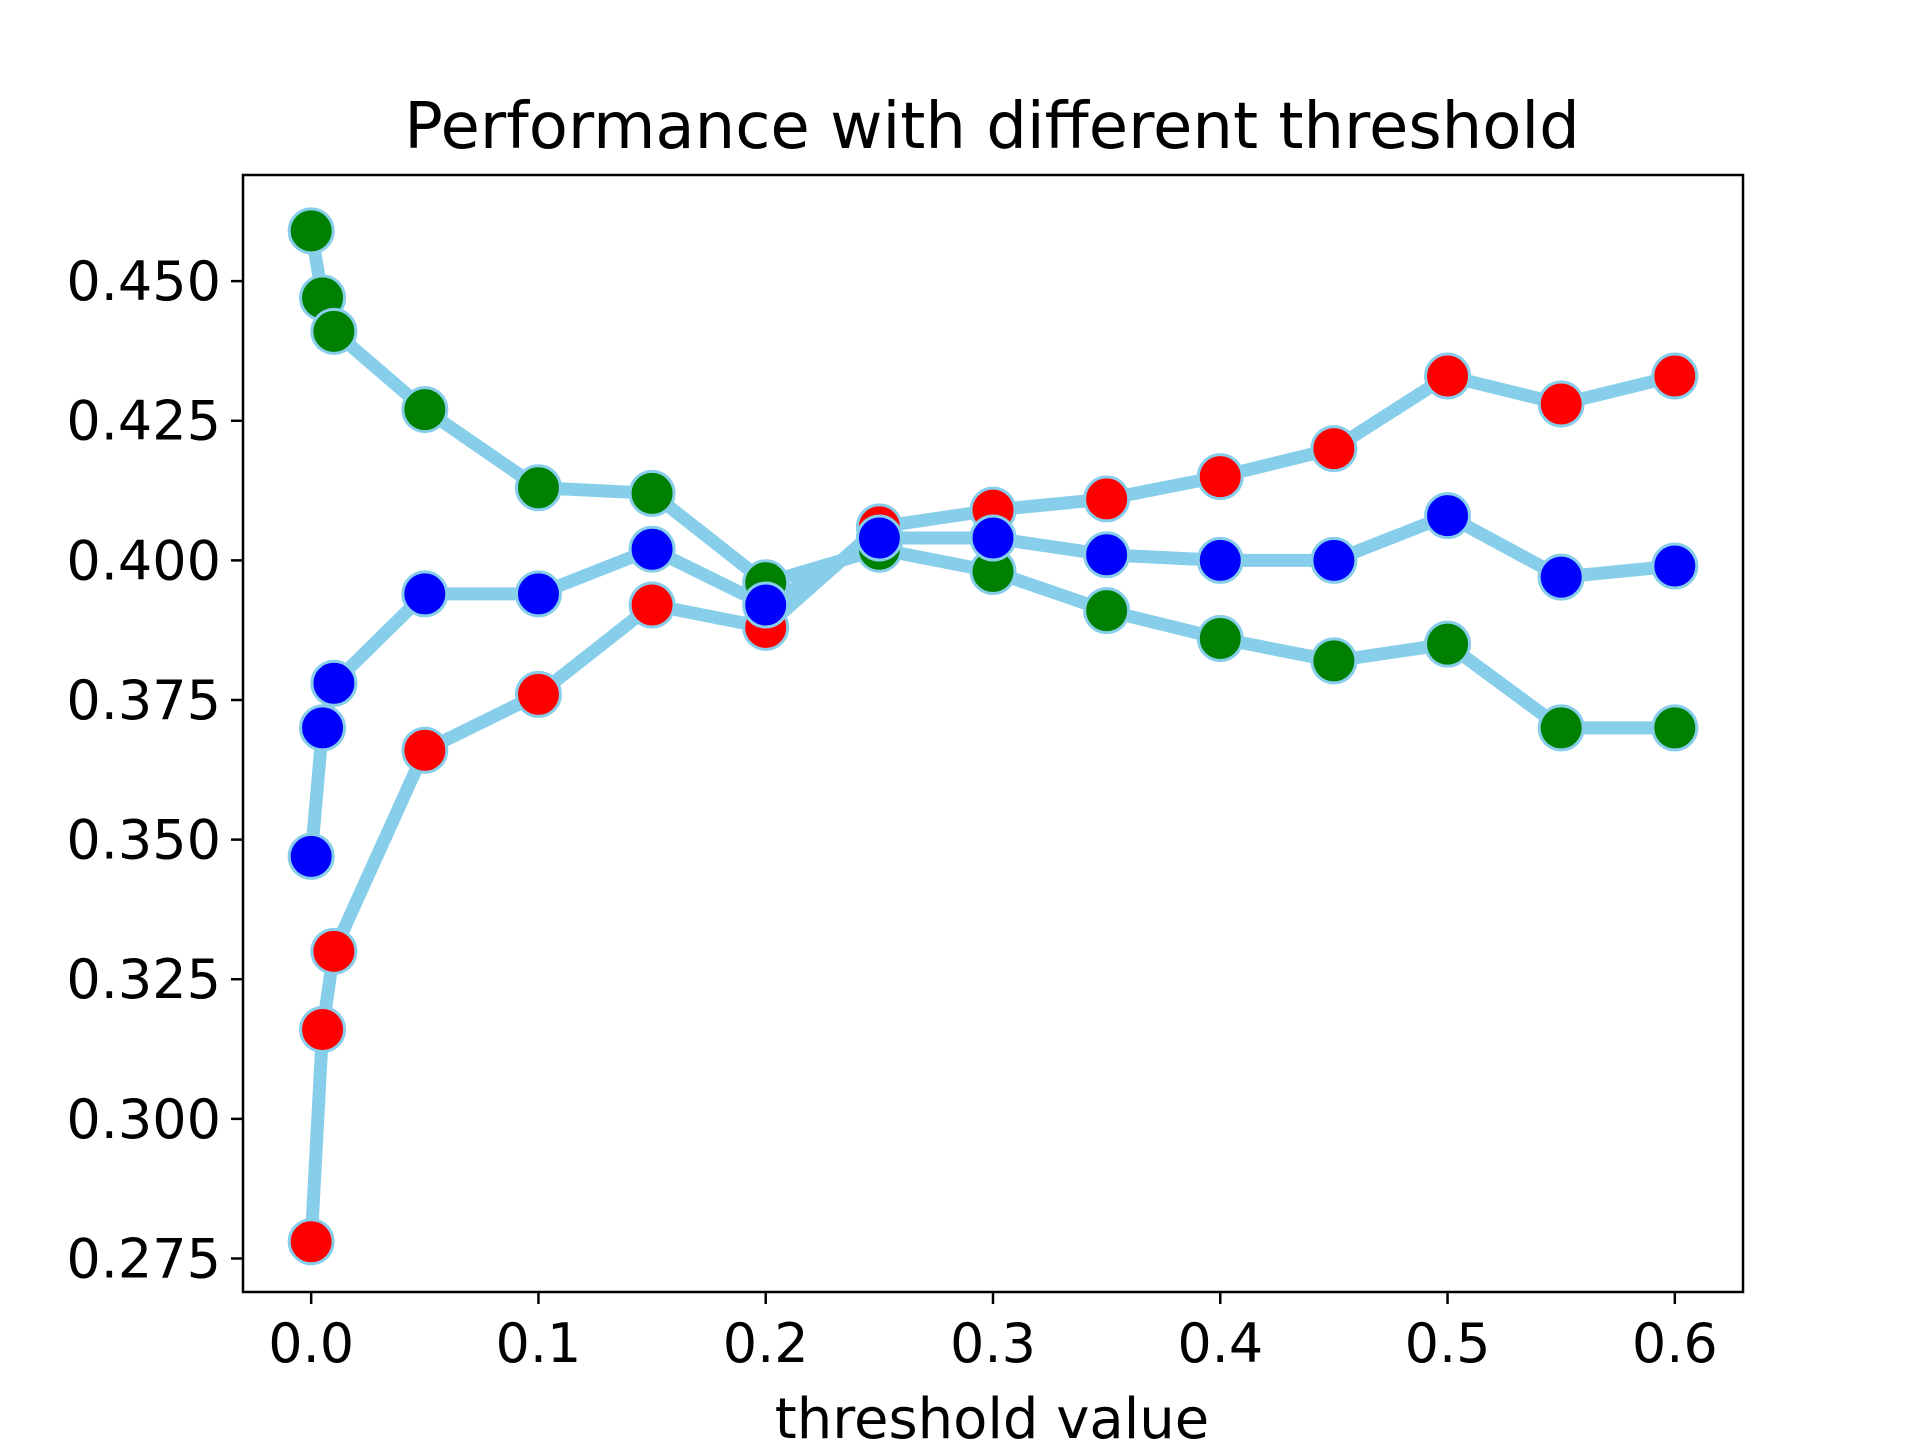 This screenshot has width=1920, height=1444. I want to click on y-tick-label: 0.375, so click(143, 700).